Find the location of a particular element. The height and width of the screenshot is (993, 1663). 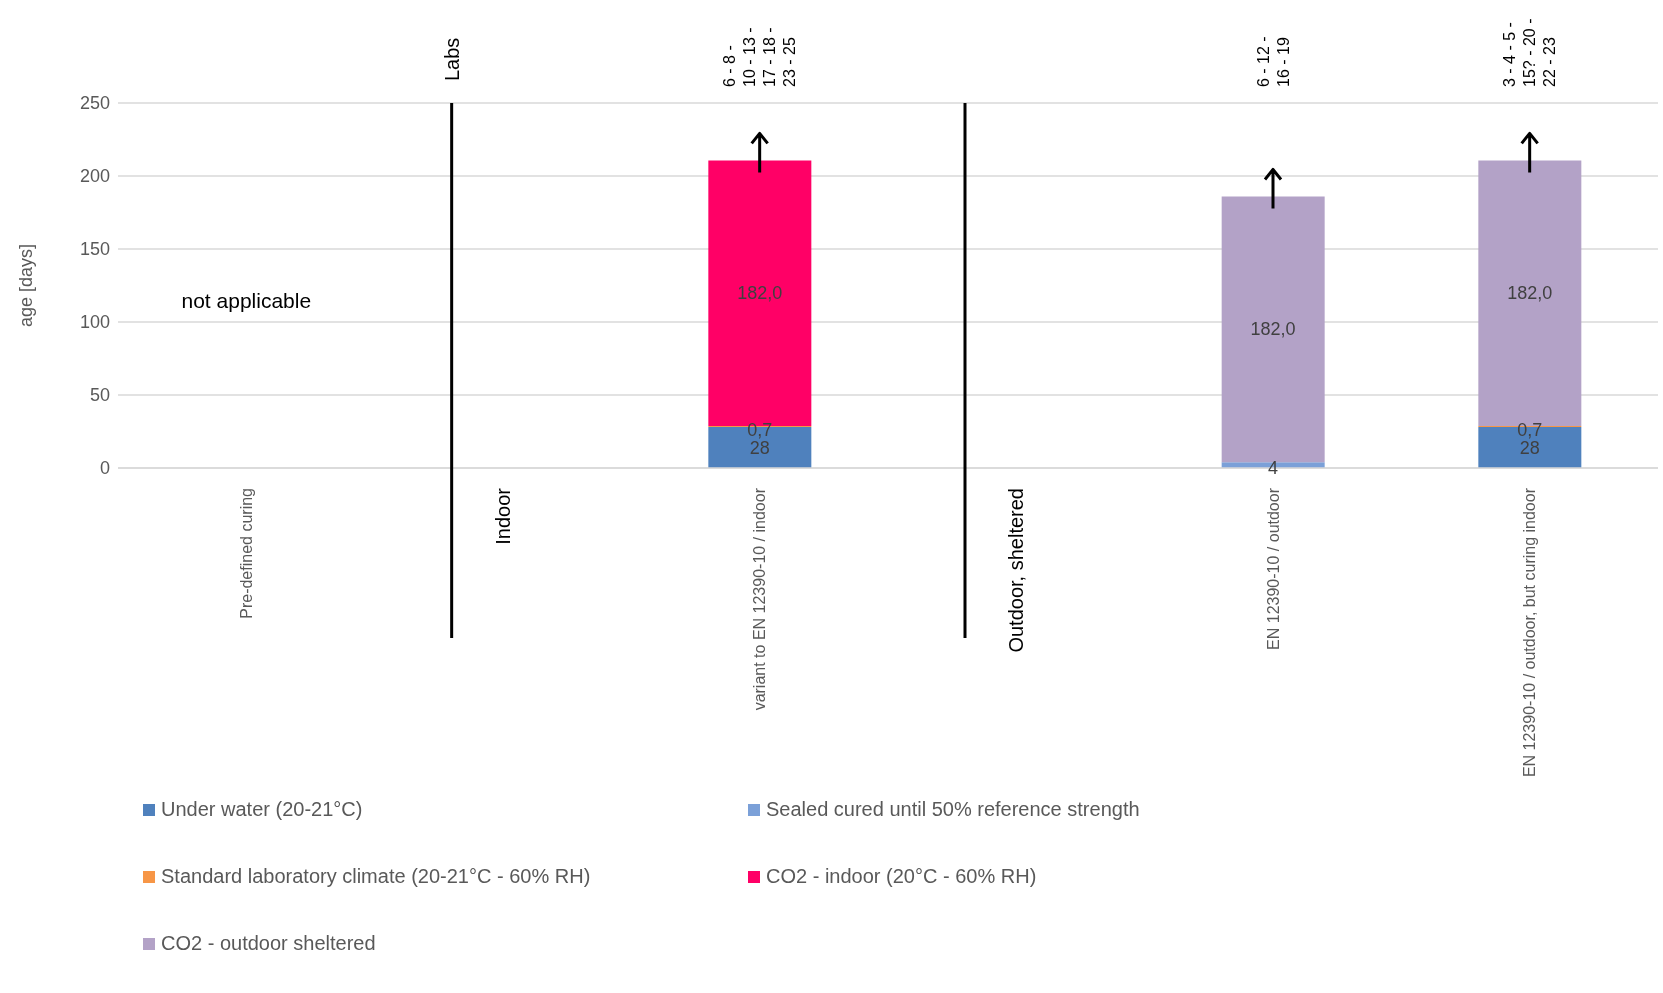

x-tick-label: Outdoor, sheltered is located at coordinates (1016, 570).